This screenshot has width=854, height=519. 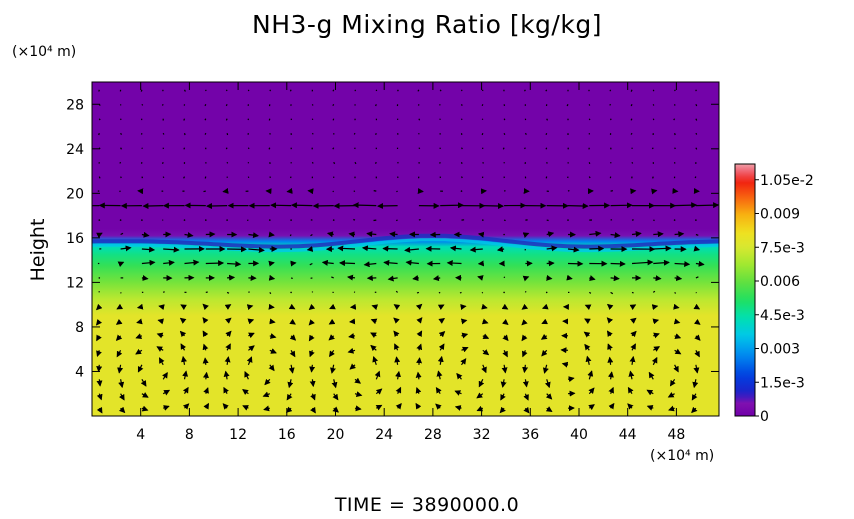 I want to click on x-tick-label: 44, so click(x=628, y=435).